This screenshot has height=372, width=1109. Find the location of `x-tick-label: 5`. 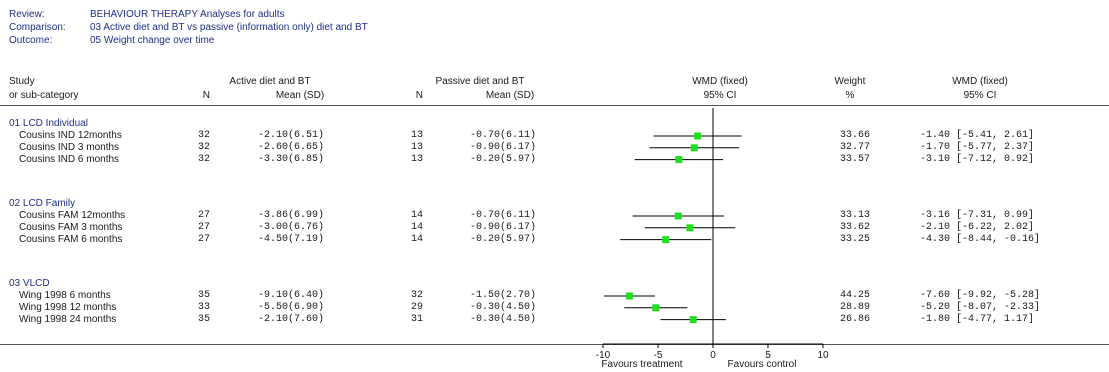

x-tick-label: 5 is located at coordinates (768, 355).